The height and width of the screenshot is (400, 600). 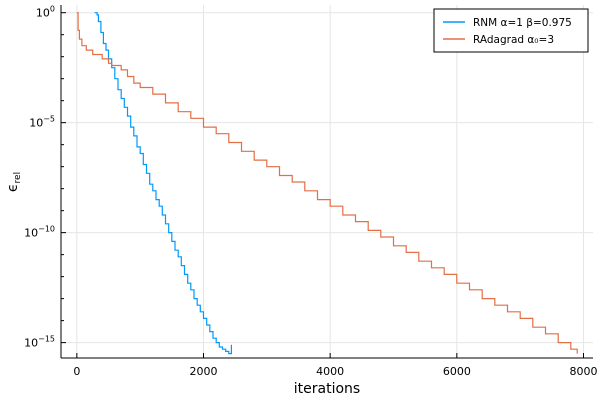 I want to click on y-tick-label-exponent: −5, so click(x=49, y=119).